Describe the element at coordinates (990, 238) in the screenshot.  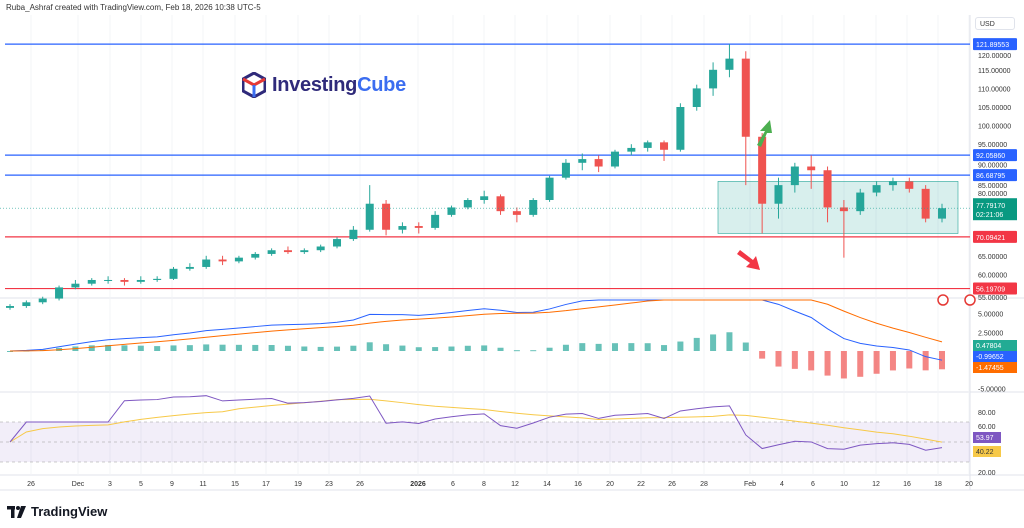
I see `level-label: 70.09421` at that location.